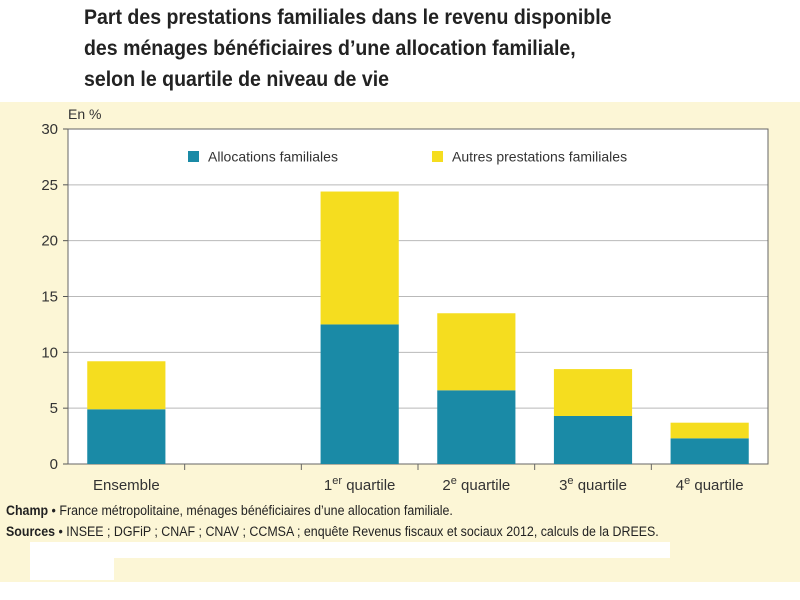 Image resolution: width=800 pixels, height=600 pixels. What do you see at coordinates (360, 484) in the screenshot?
I see `x-tick-label: 1er quartile` at bounding box center [360, 484].